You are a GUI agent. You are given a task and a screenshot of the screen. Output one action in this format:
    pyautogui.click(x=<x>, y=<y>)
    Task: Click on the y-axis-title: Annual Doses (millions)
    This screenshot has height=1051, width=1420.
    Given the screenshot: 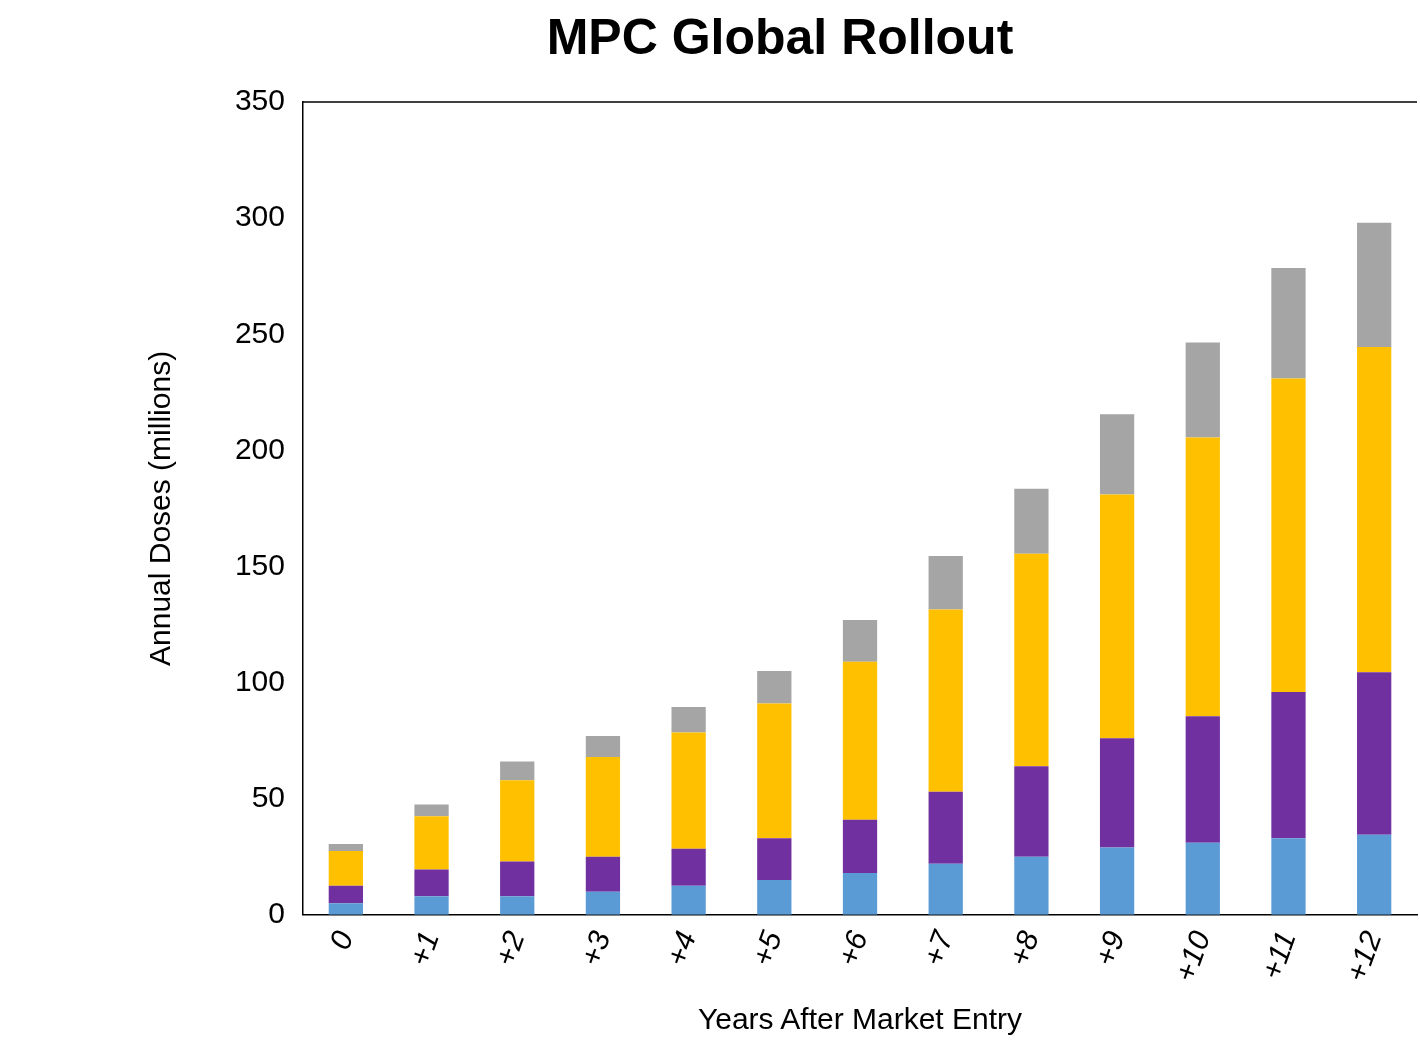 What is the action you would take?
    pyautogui.click(x=160, y=508)
    